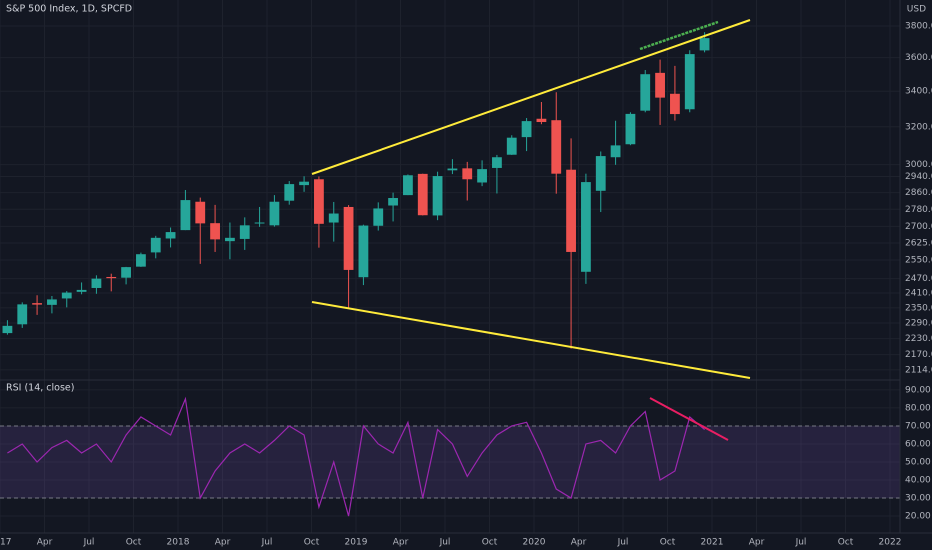  I want to click on y-tick-label: 2625.00, so click(918, 243).